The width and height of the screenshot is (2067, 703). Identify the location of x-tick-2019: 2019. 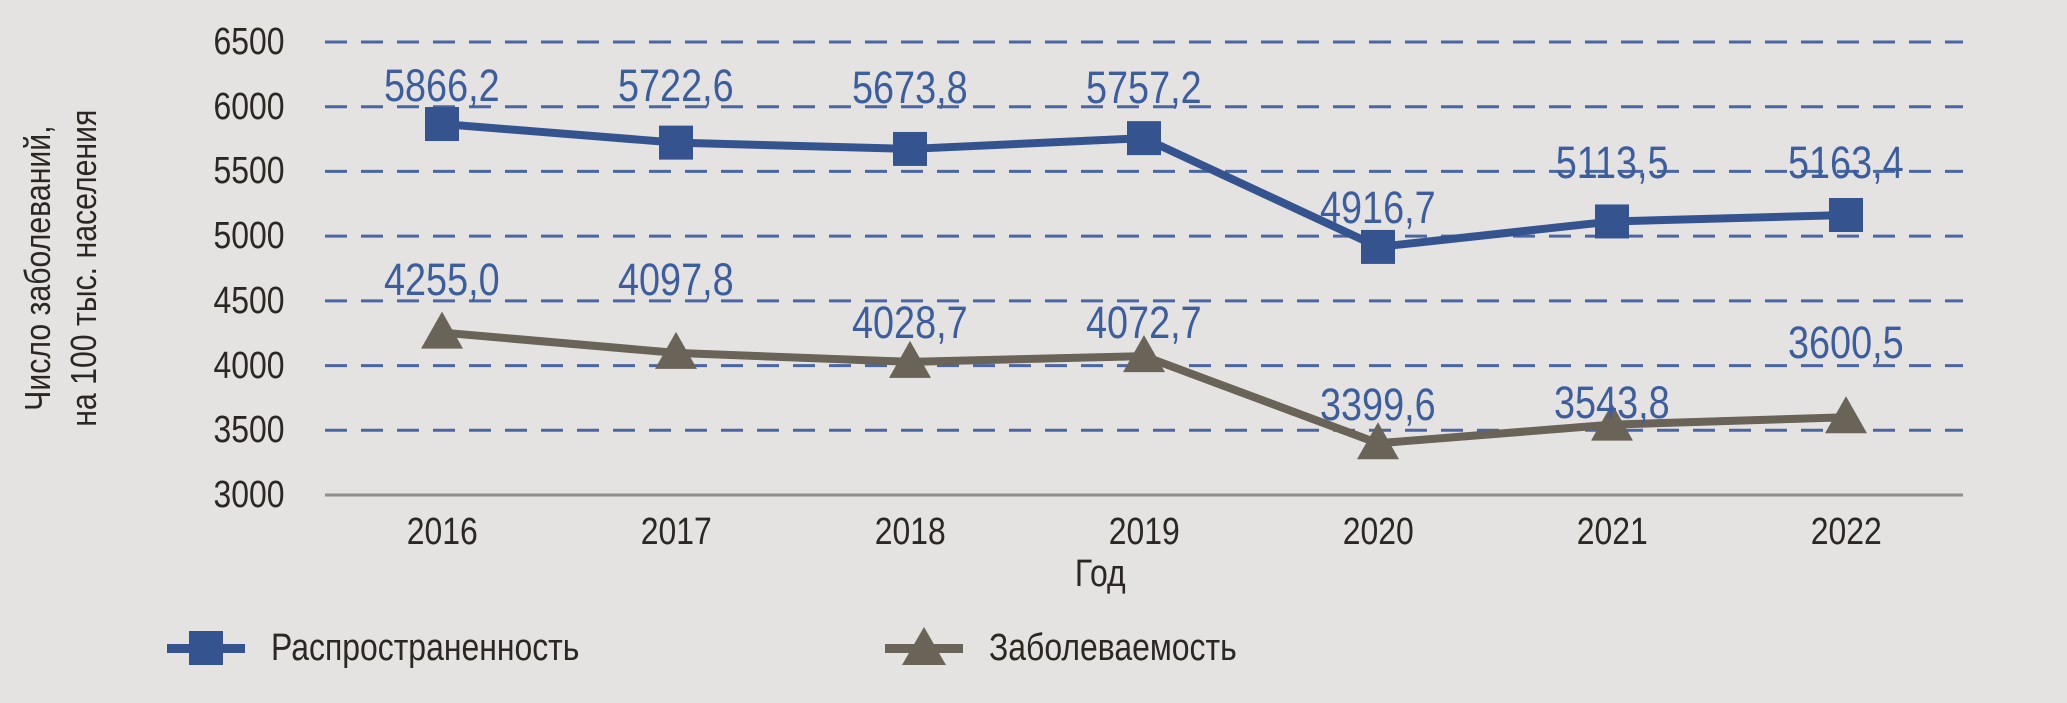
(1144, 532).